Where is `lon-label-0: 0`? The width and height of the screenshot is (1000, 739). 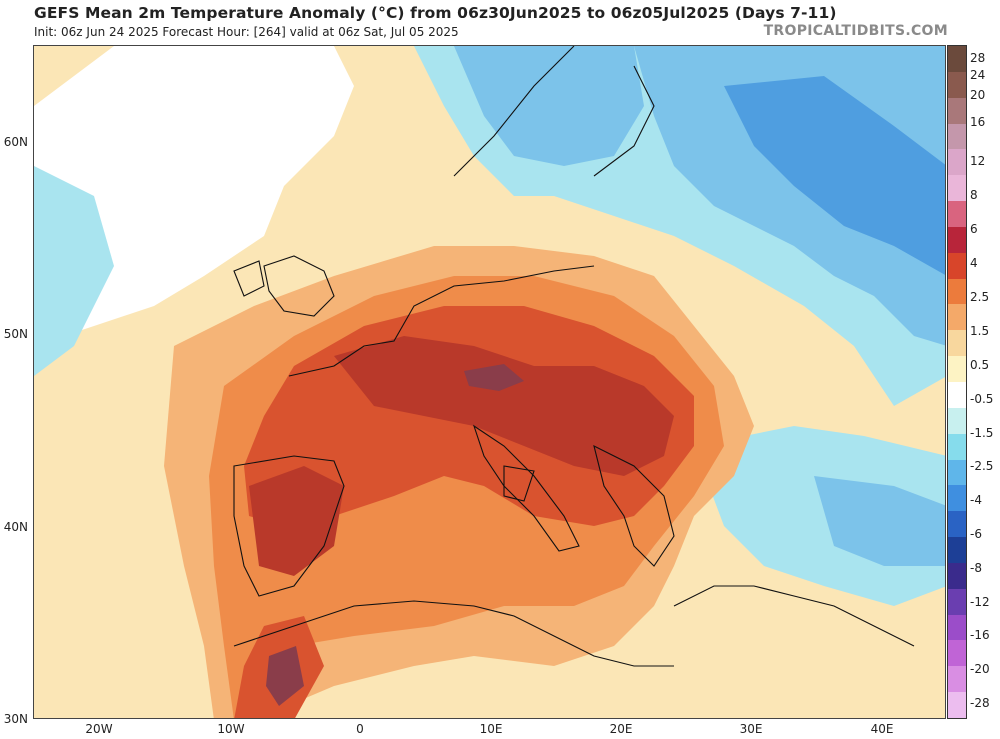
lon-label-0: 0 is located at coordinates (360, 729).